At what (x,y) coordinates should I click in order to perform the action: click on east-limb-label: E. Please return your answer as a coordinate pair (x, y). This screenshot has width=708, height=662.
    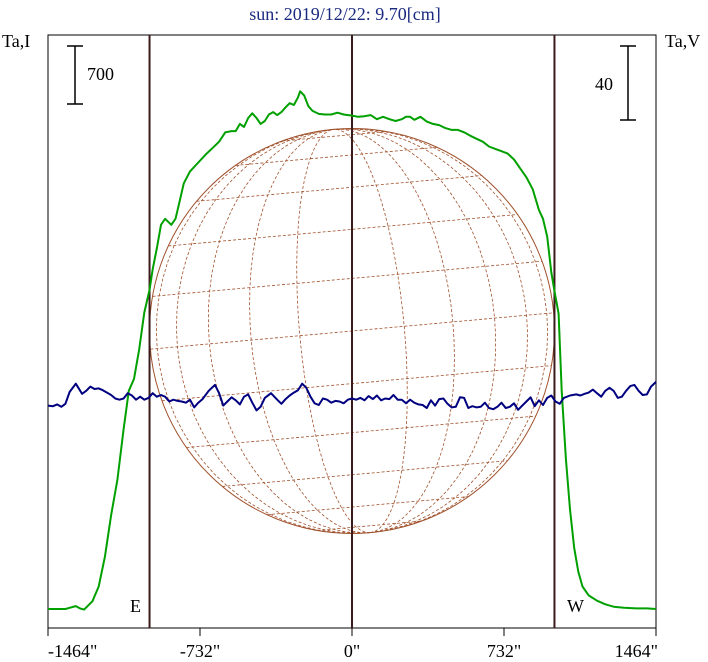
    Looking at the image, I should click on (135, 606).